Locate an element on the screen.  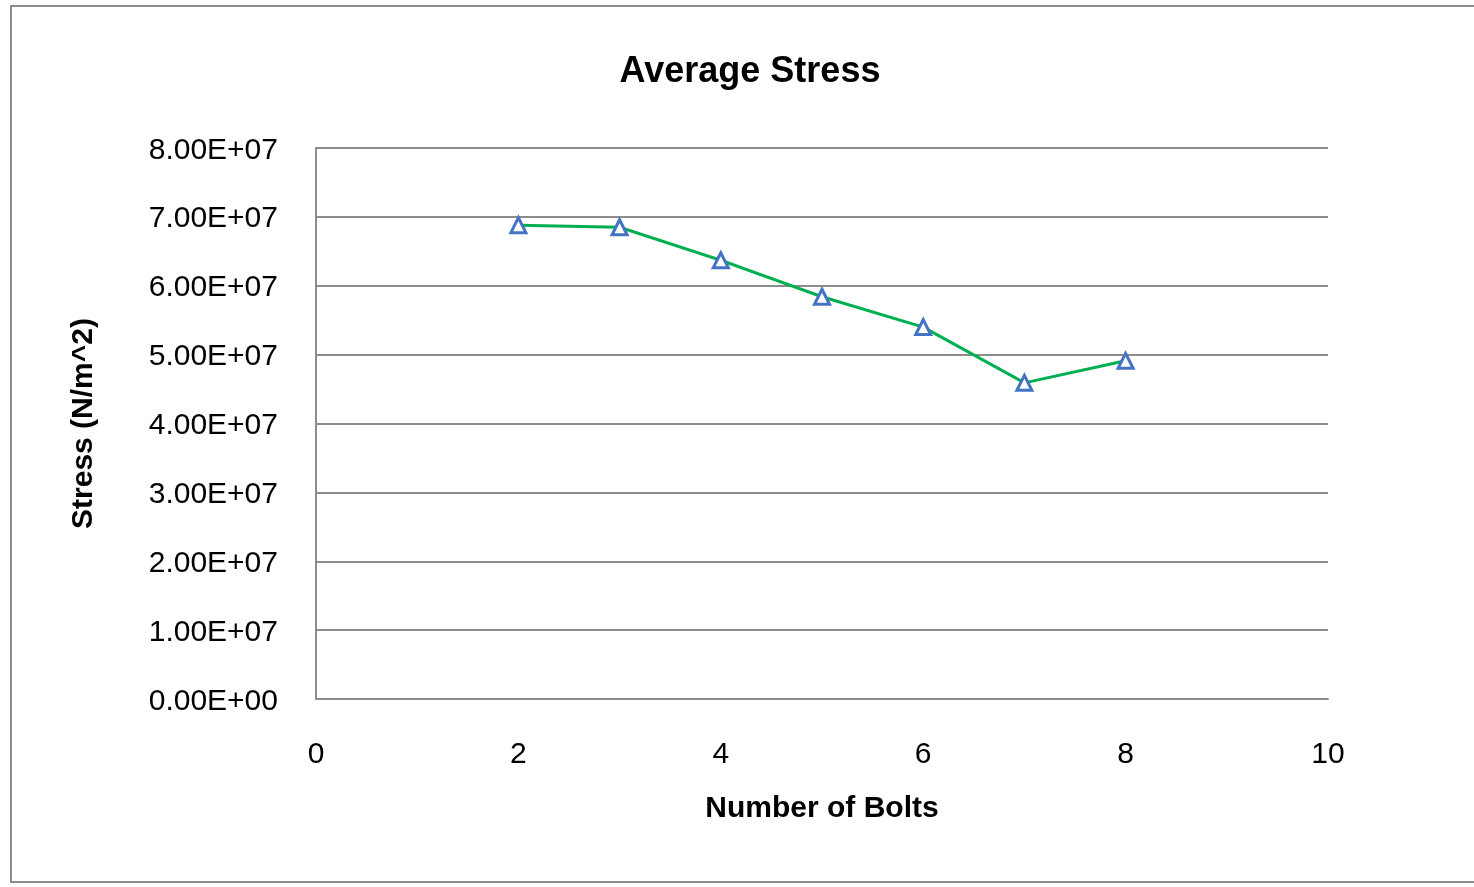
x-tick-label: 0 is located at coordinates (316, 752).